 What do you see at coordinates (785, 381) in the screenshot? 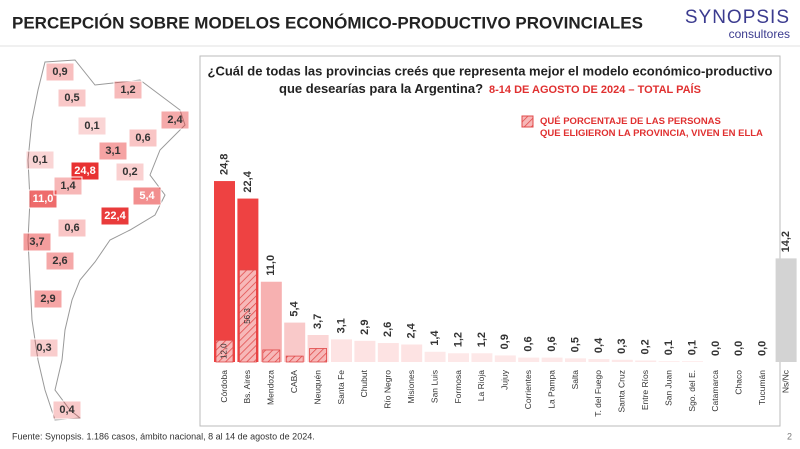
I see `category-label: Ns/Nc` at bounding box center [785, 381].